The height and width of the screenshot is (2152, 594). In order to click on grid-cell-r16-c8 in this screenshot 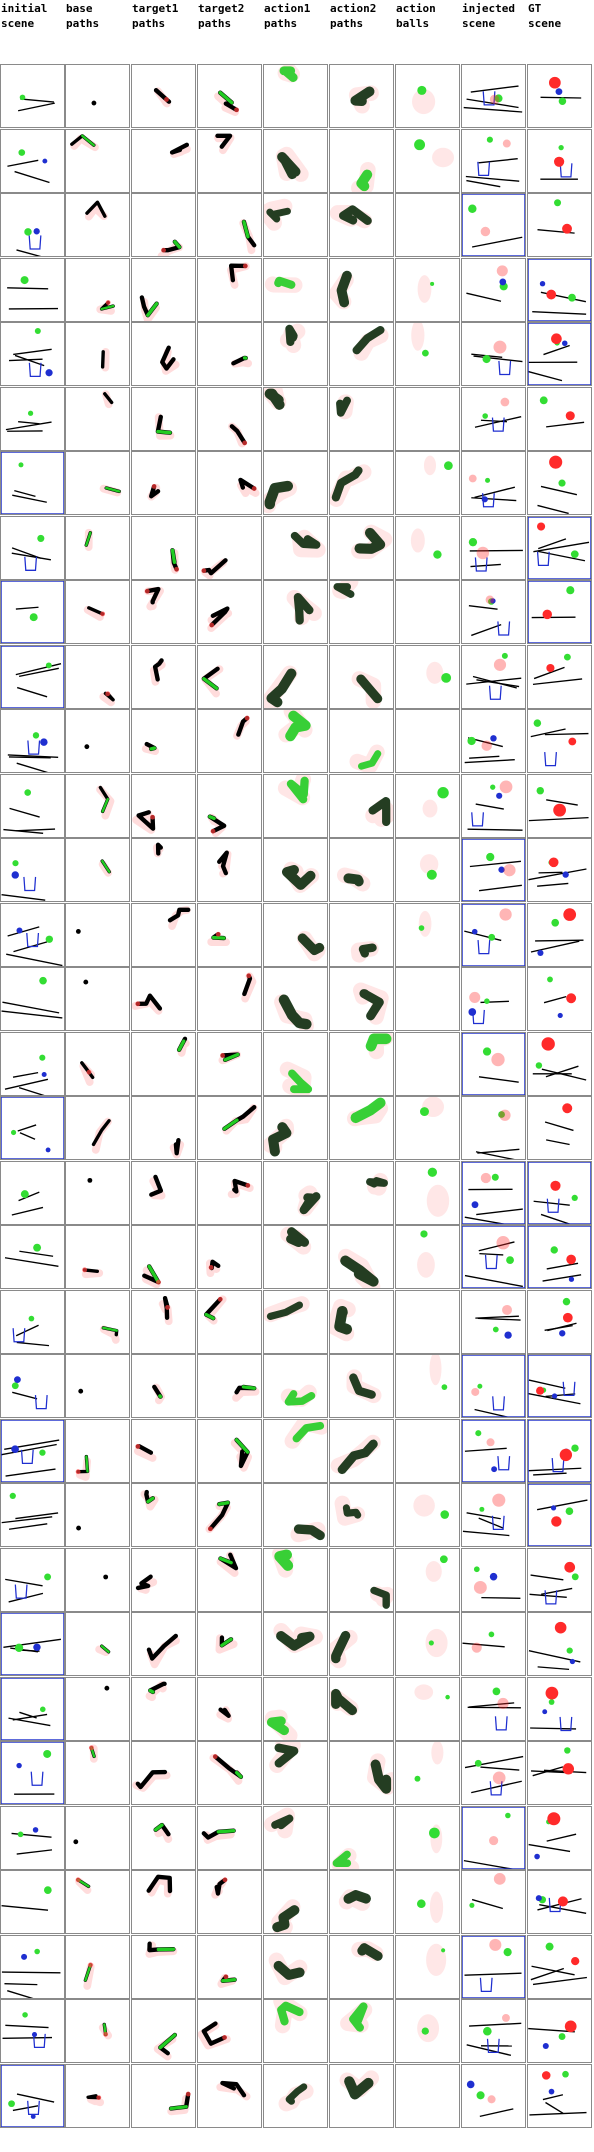, I will do `click(493, 1063)`.